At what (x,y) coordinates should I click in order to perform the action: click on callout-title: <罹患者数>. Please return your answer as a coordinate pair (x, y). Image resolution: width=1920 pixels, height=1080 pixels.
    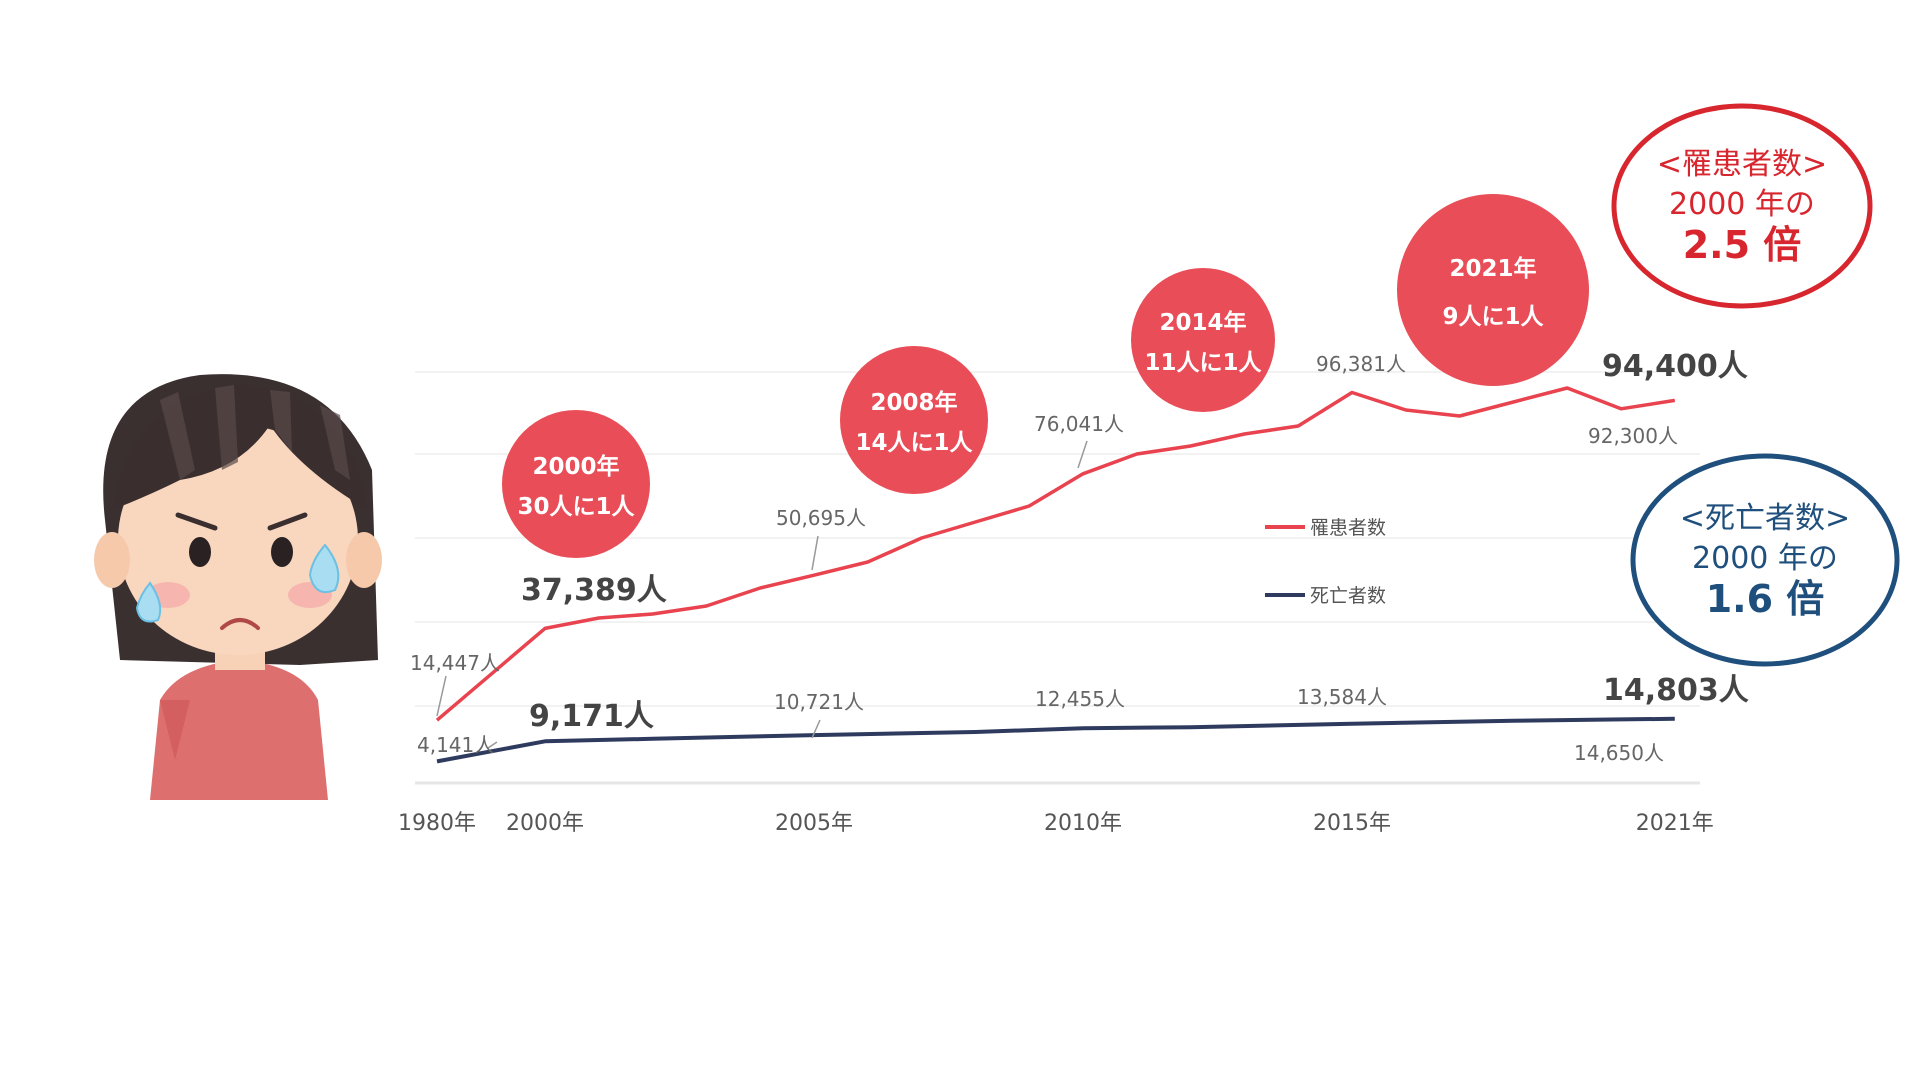
    Looking at the image, I should click on (1742, 164).